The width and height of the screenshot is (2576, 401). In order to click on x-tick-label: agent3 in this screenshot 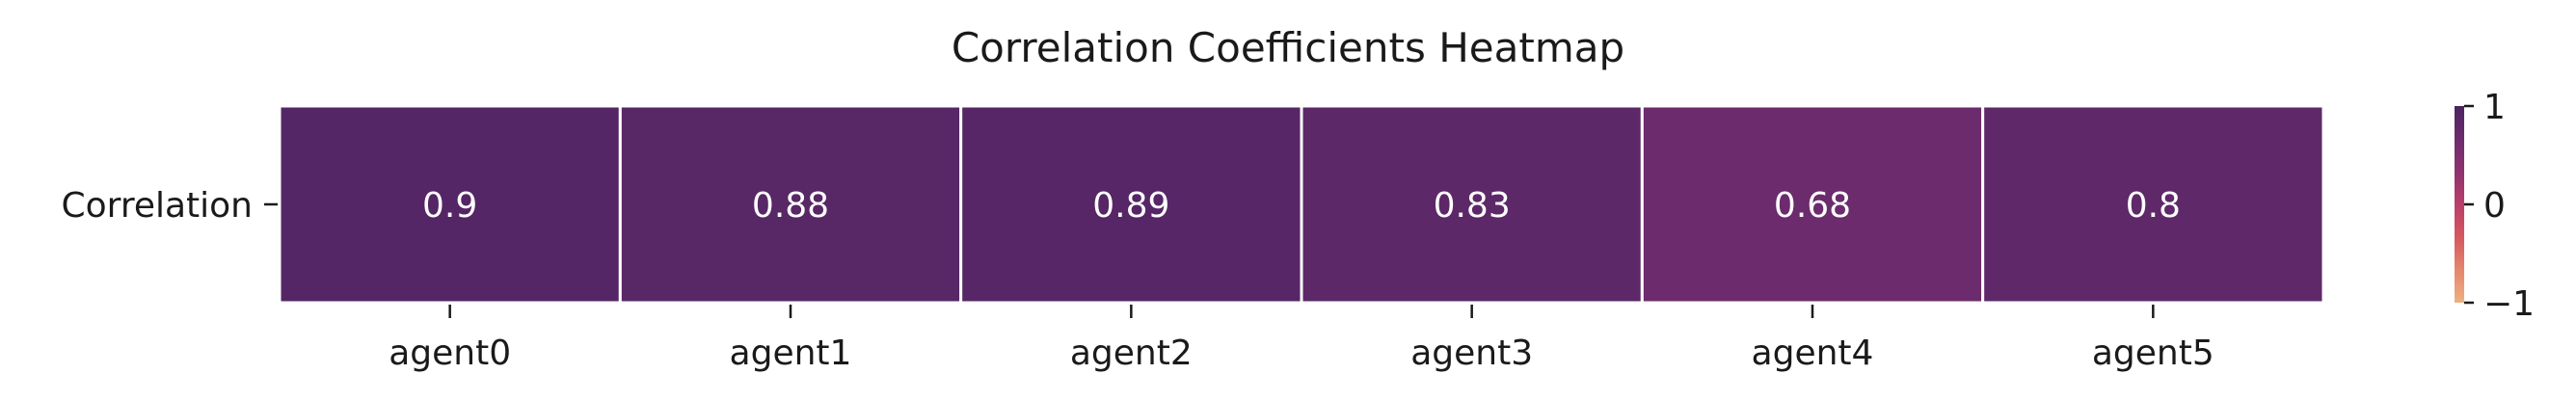, I will do `click(1472, 353)`.